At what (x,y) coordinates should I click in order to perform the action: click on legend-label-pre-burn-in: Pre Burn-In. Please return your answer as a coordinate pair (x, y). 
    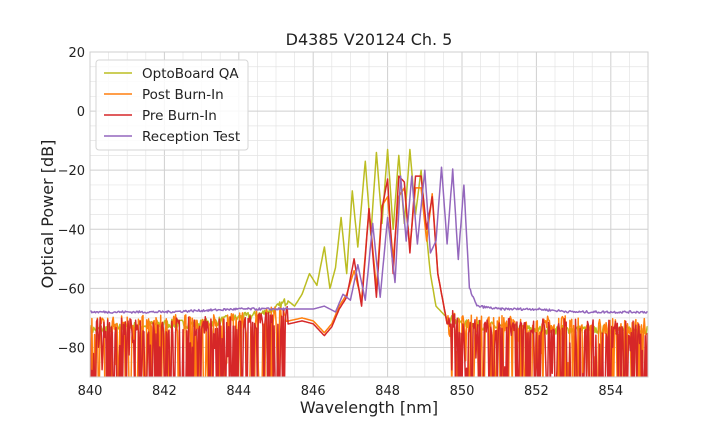
    Looking at the image, I should click on (179, 116).